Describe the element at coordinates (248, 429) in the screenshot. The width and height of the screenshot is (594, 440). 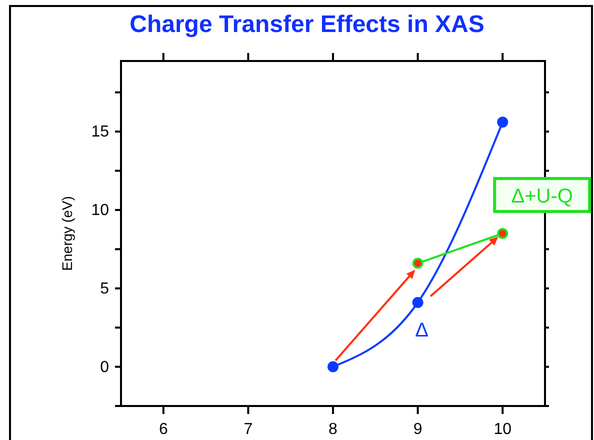
I see `x-tick-label: 7` at that location.